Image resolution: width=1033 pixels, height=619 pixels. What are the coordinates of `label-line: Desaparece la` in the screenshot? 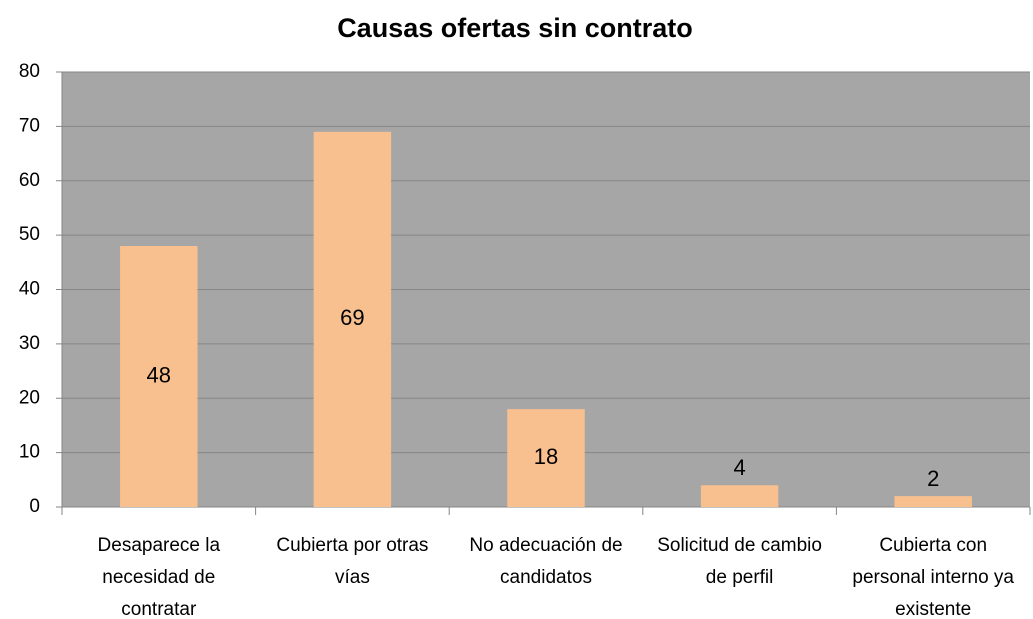 It's located at (159, 545).